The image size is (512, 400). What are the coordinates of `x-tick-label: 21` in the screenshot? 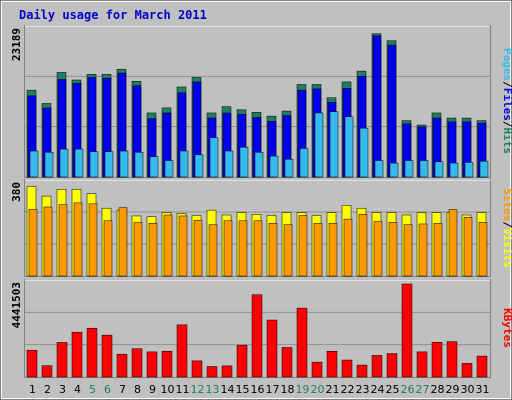 It's located at (333, 389).